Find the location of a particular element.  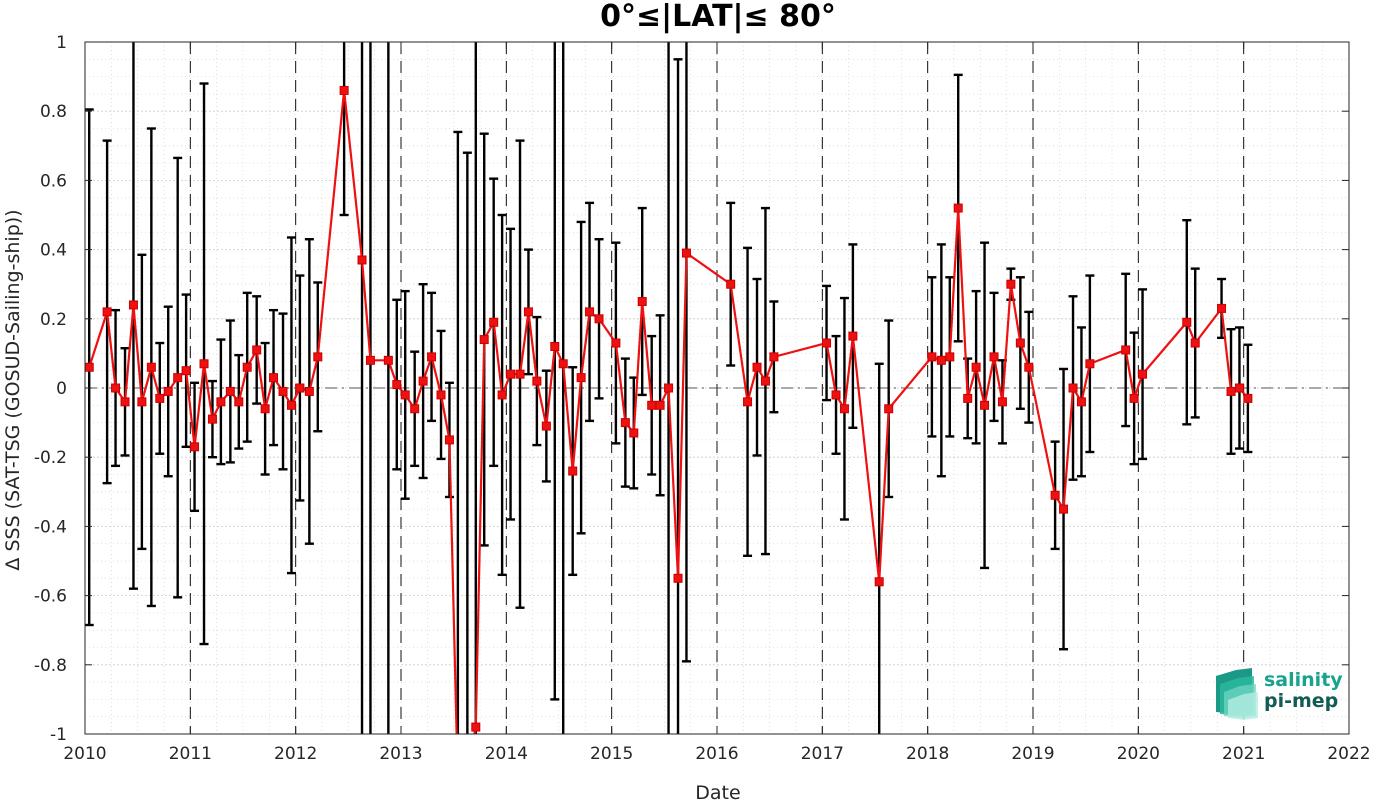

chart-title: 0°≤|LAT|≤ 80° is located at coordinates (718, 17).